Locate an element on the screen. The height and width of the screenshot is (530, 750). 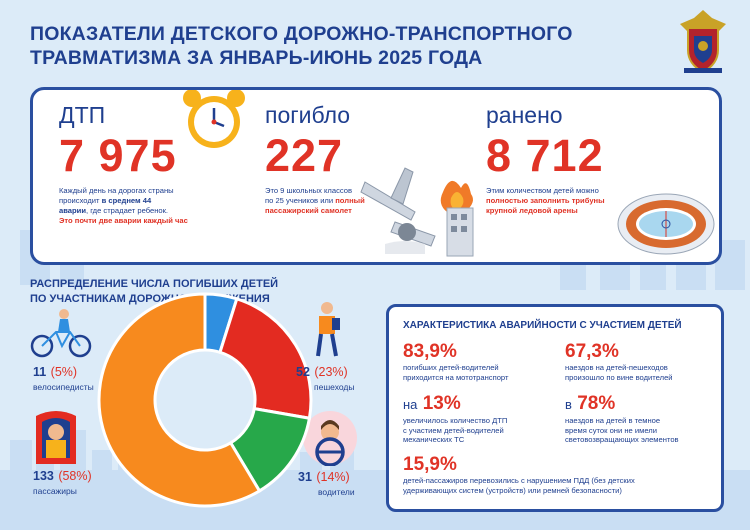
accident-stat-3-line2: с участием детей-водителей is located at coordinates (453, 430).